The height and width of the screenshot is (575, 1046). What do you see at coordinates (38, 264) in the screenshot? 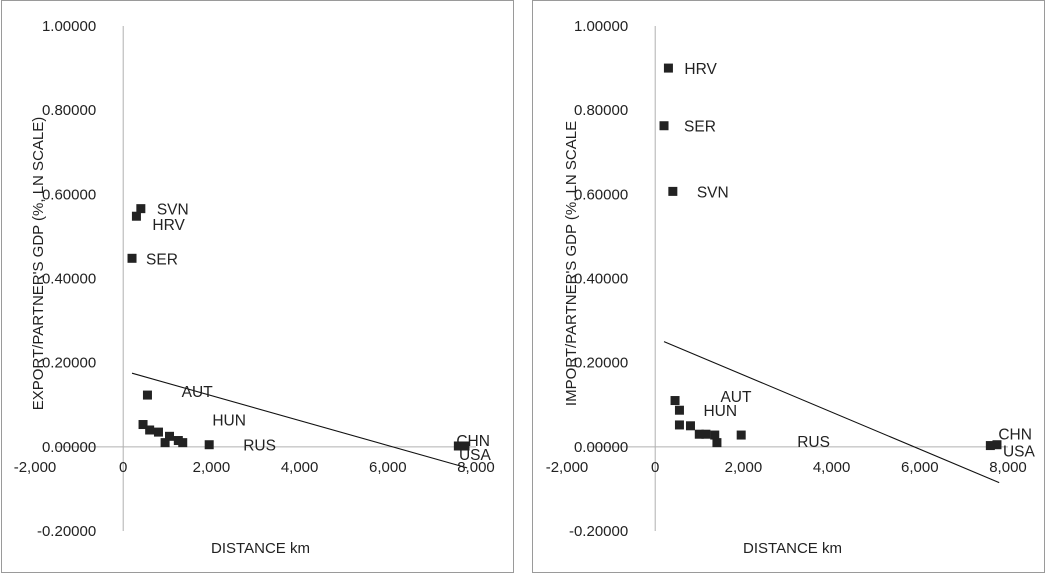
I see `y-axis-title: EXPORT/PARTNER'S GDP (%, LN SCALE)` at bounding box center [38, 264].